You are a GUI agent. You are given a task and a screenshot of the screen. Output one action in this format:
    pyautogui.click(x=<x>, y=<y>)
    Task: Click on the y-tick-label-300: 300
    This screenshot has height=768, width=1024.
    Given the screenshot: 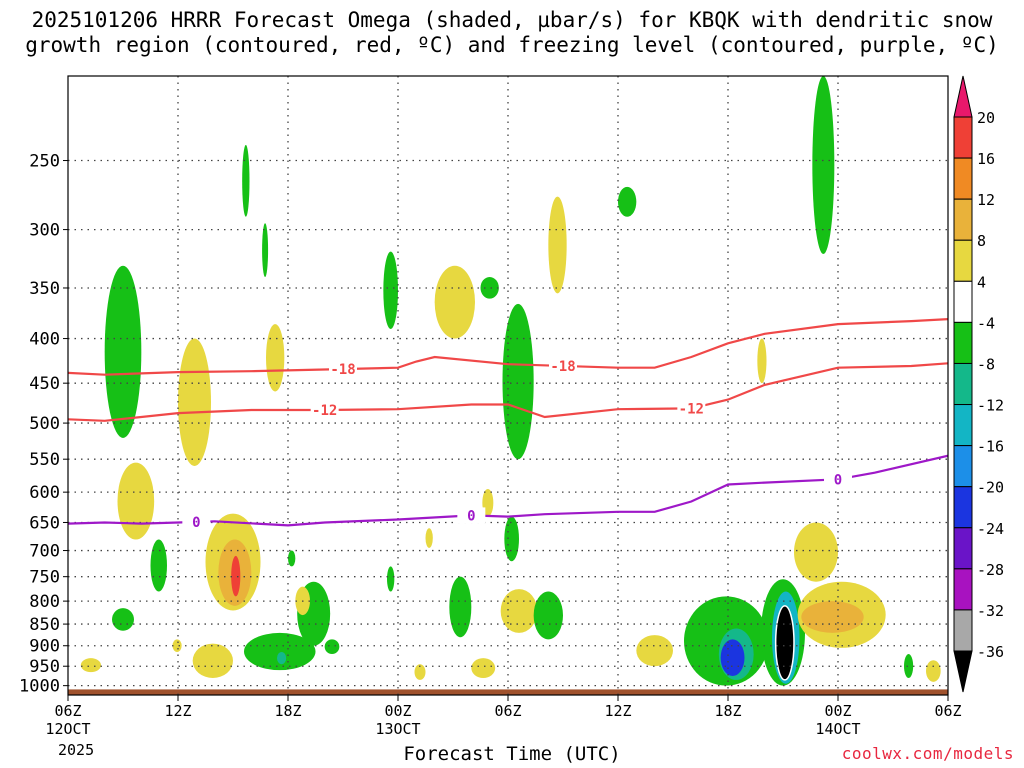 What is the action you would take?
    pyautogui.click(x=44, y=231)
    